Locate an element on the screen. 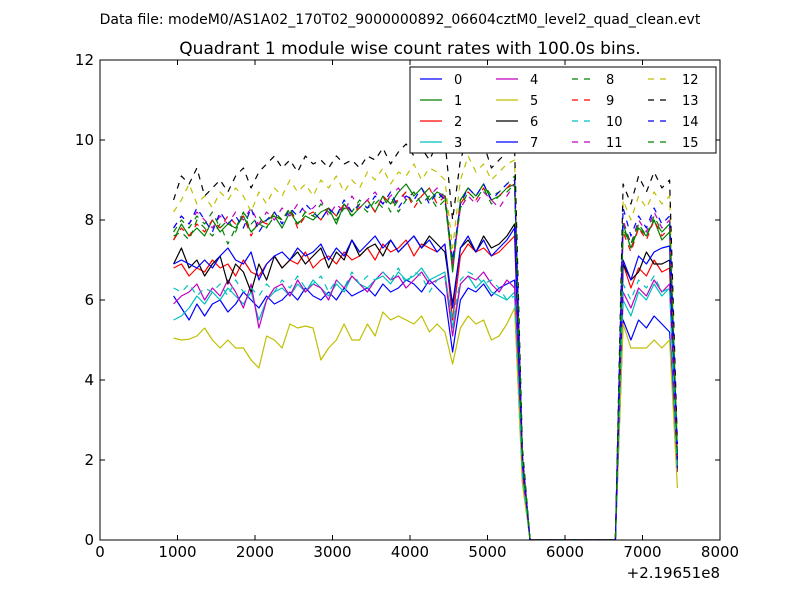 Image resolution: width=800 pixels, height=600 pixels. x-tick-label: 2000 is located at coordinates (255, 552).